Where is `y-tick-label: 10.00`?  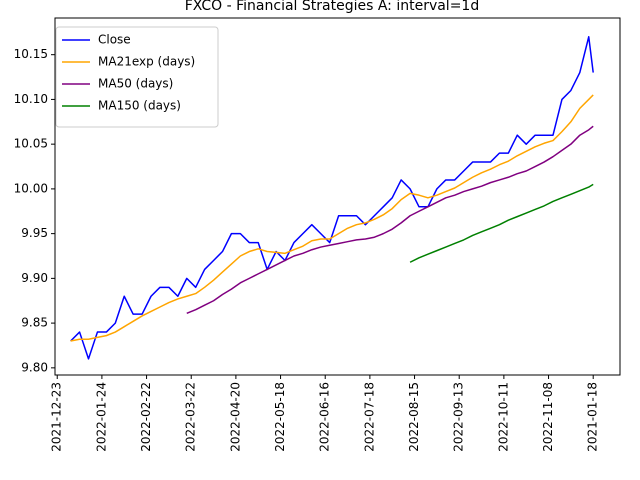 y-tick-label: 10.00 is located at coordinates (31, 188).